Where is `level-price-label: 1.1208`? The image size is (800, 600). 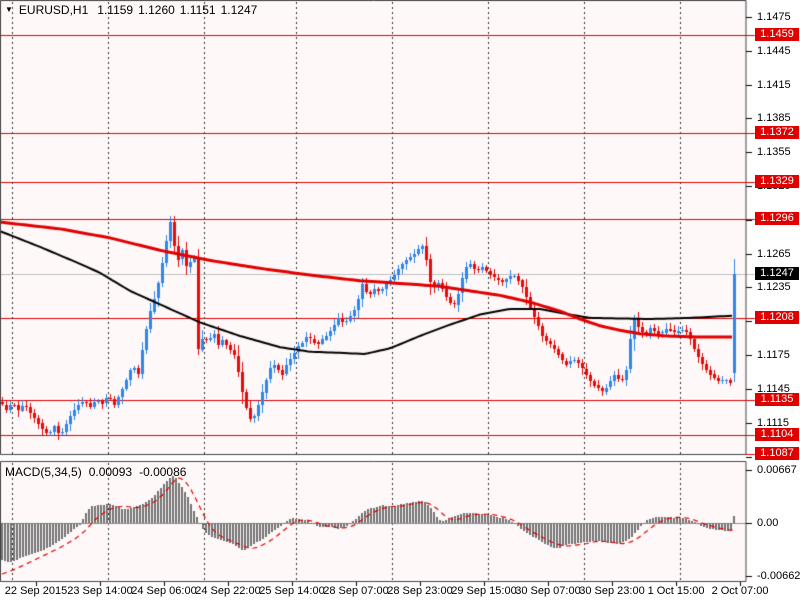
level-price-label: 1.1208 is located at coordinates (777, 317).